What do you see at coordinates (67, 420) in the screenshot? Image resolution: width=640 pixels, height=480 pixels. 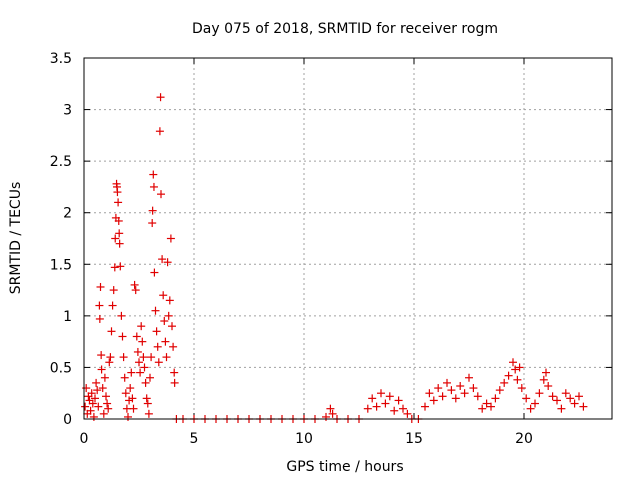 I see `y-tick-label: 0` at bounding box center [67, 420].